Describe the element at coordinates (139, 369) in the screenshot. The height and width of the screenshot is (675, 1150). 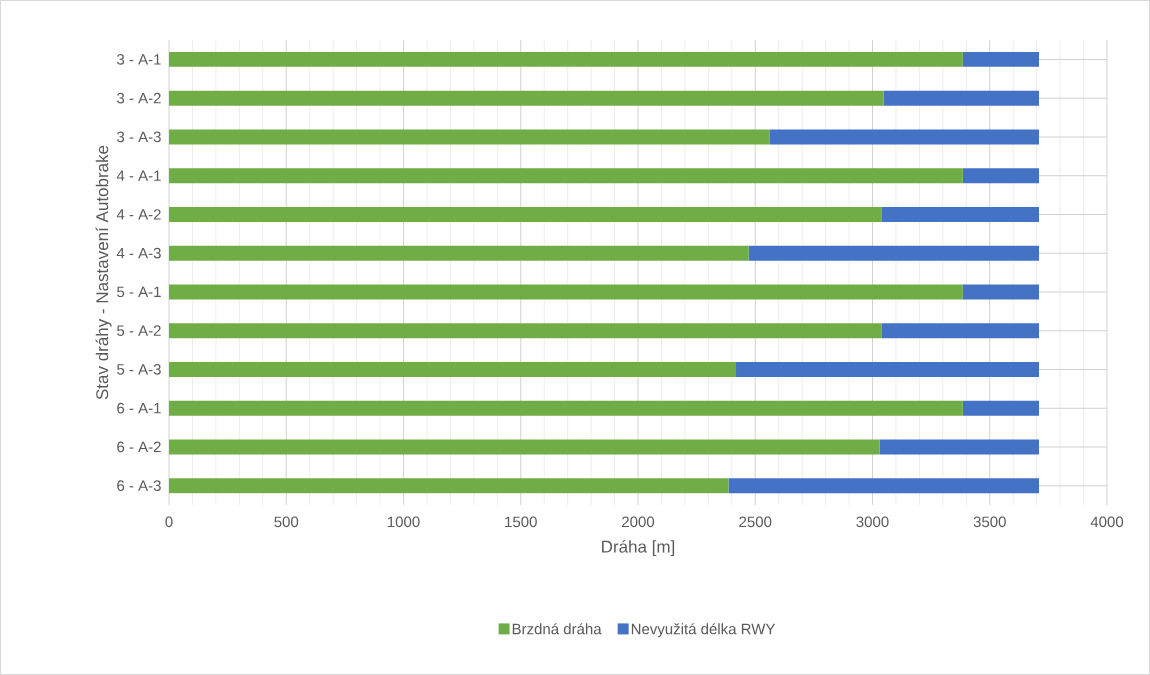
I see `y-tick-label: 5 - A-3` at that location.